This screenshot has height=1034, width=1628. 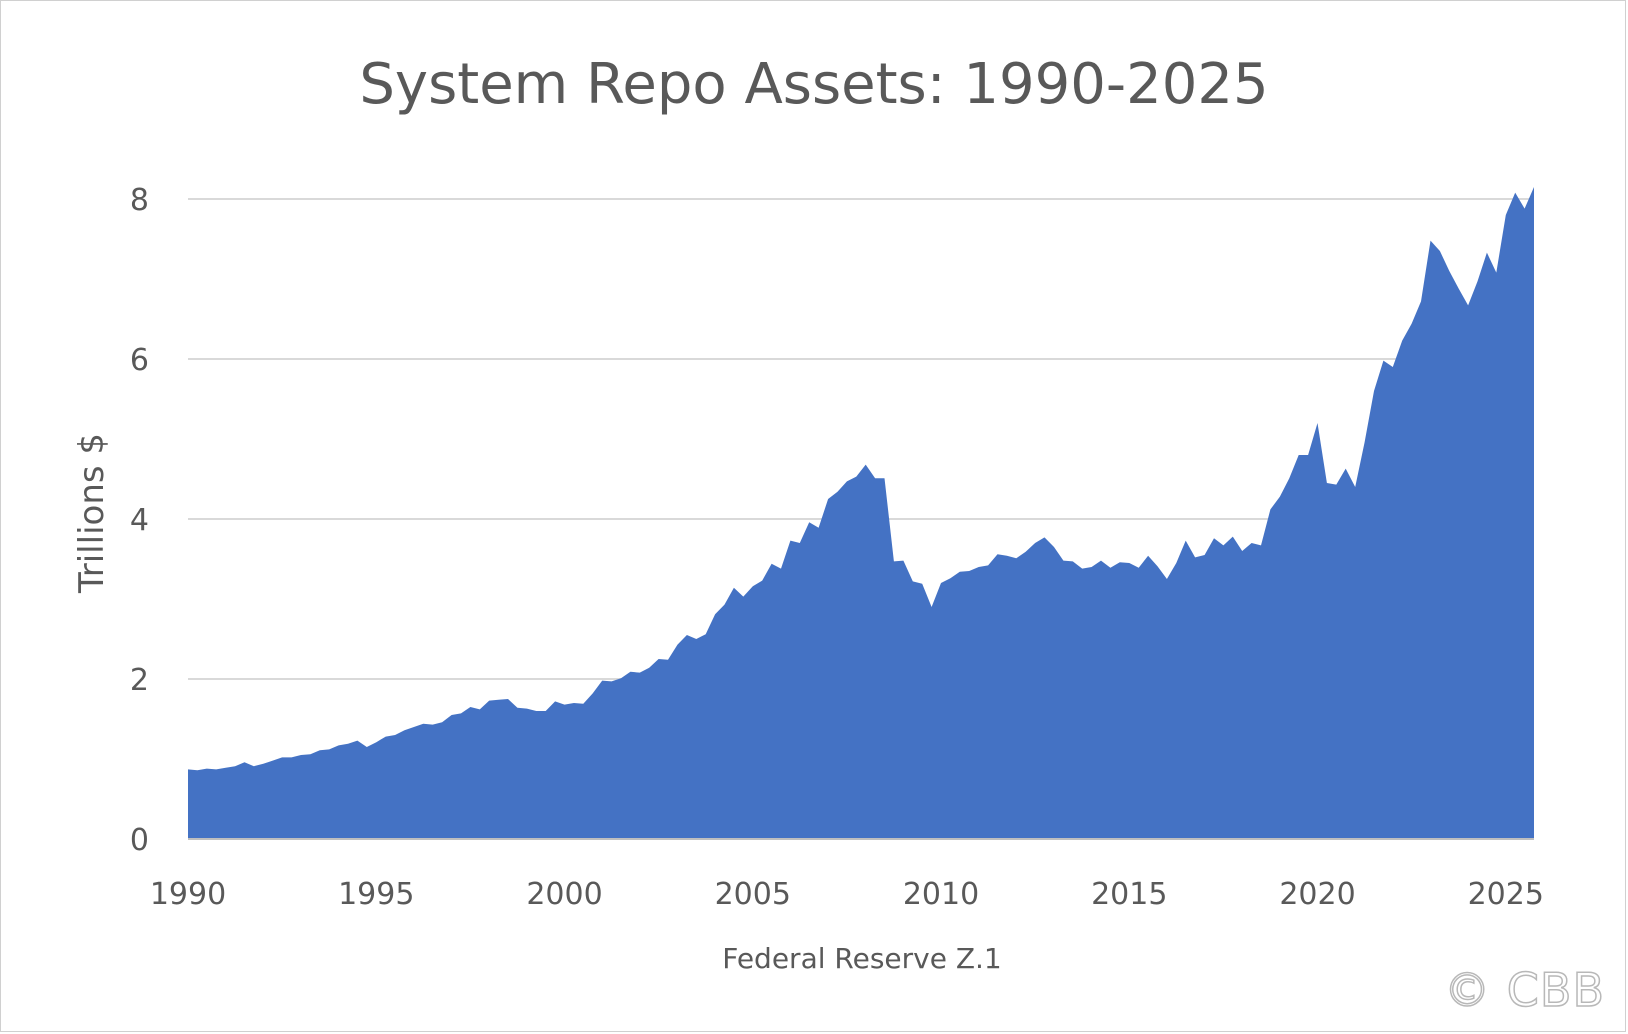 What do you see at coordinates (1524, 990) in the screenshot?
I see `watermark-logo: © CBB` at bounding box center [1524, 990].